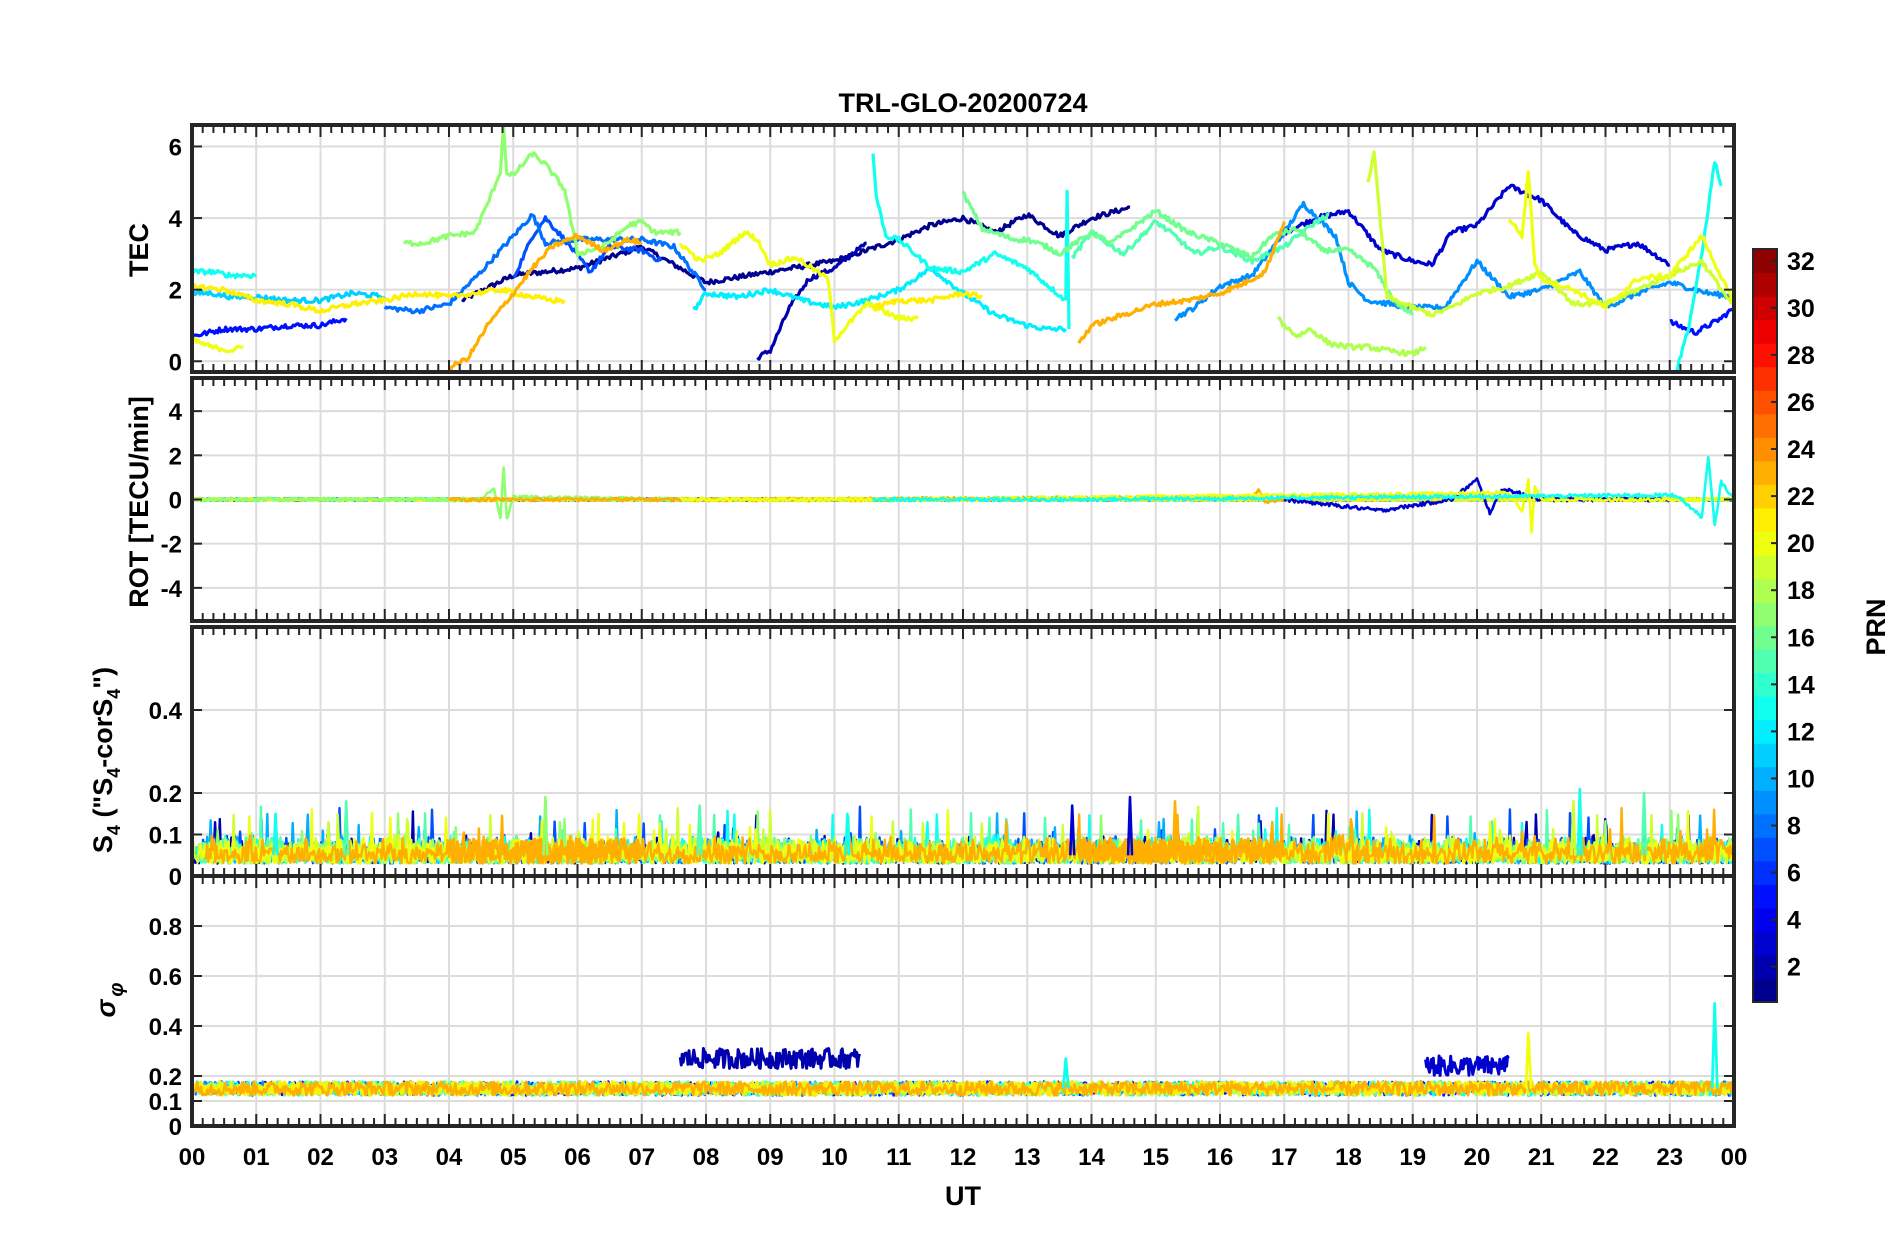  What do you see at coordinates (1348, 1157) in the screenshot?
I see `x-tick-label: 18` at bounding box center [1348, 1157].